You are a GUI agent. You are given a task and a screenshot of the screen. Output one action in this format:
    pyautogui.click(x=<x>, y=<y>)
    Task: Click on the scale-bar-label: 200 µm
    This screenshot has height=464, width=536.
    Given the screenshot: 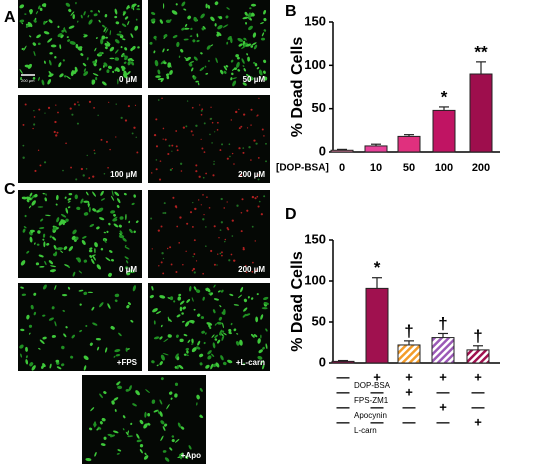 What is the action you would take?
    pyautogui.click(x=28, y=80)
    